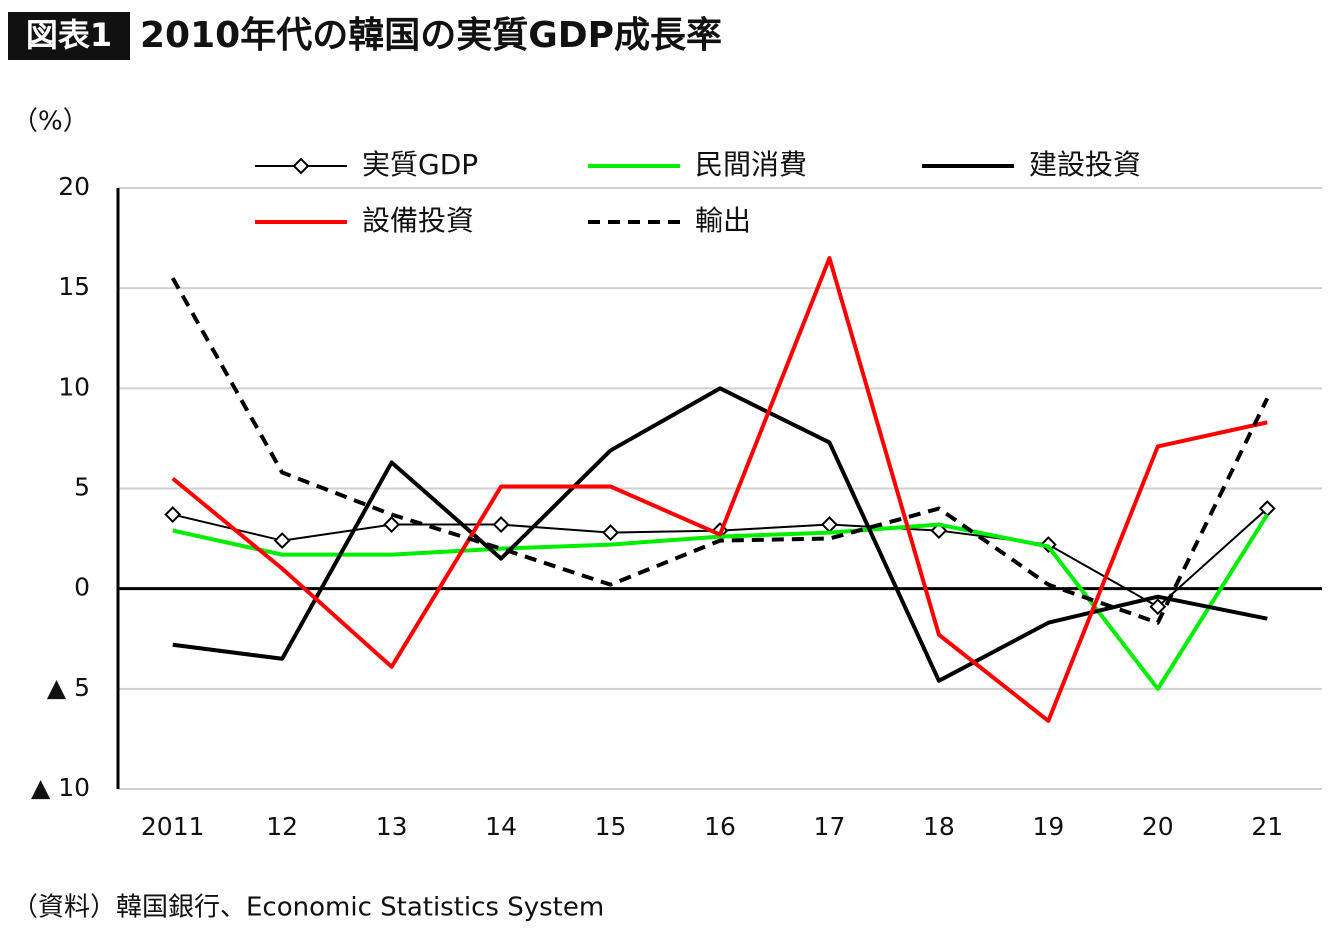 Image resolution: width=1340 pixels, height=928 pixels. Describe the element at coordinates (82, 587) in the screenshot. I see `y-tick-label: 0` at that location.